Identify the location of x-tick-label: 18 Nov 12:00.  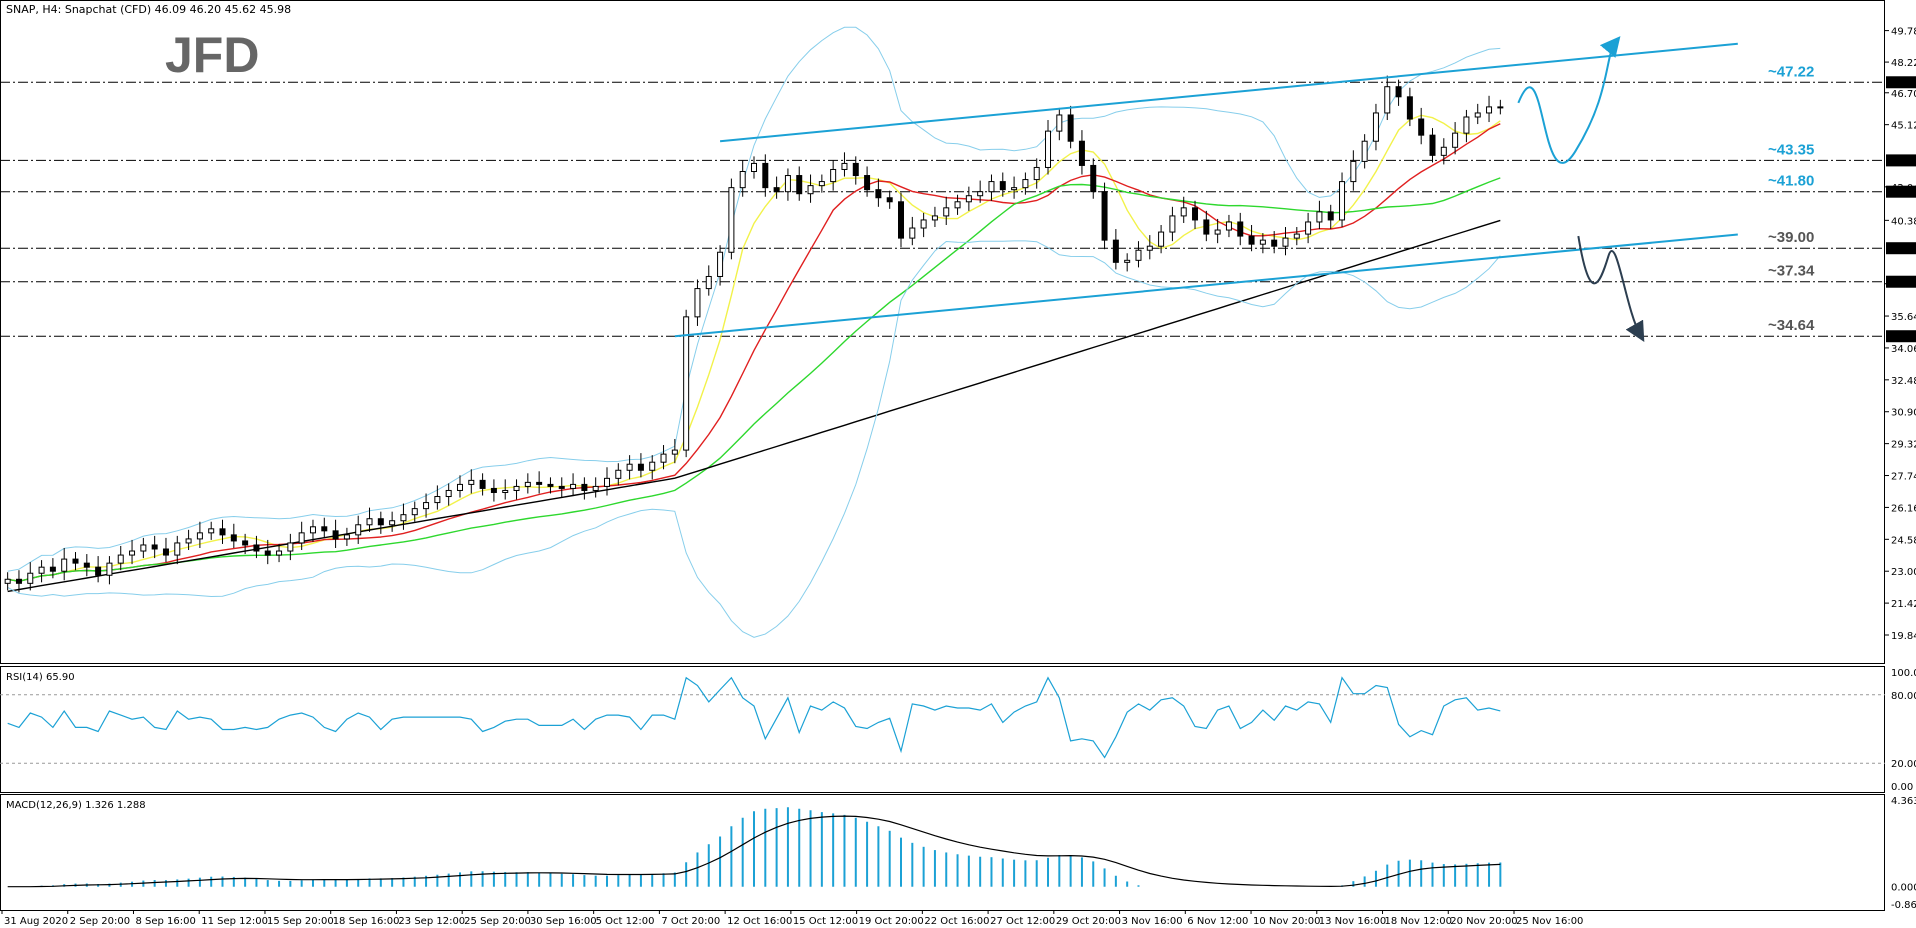
(1418, 921).